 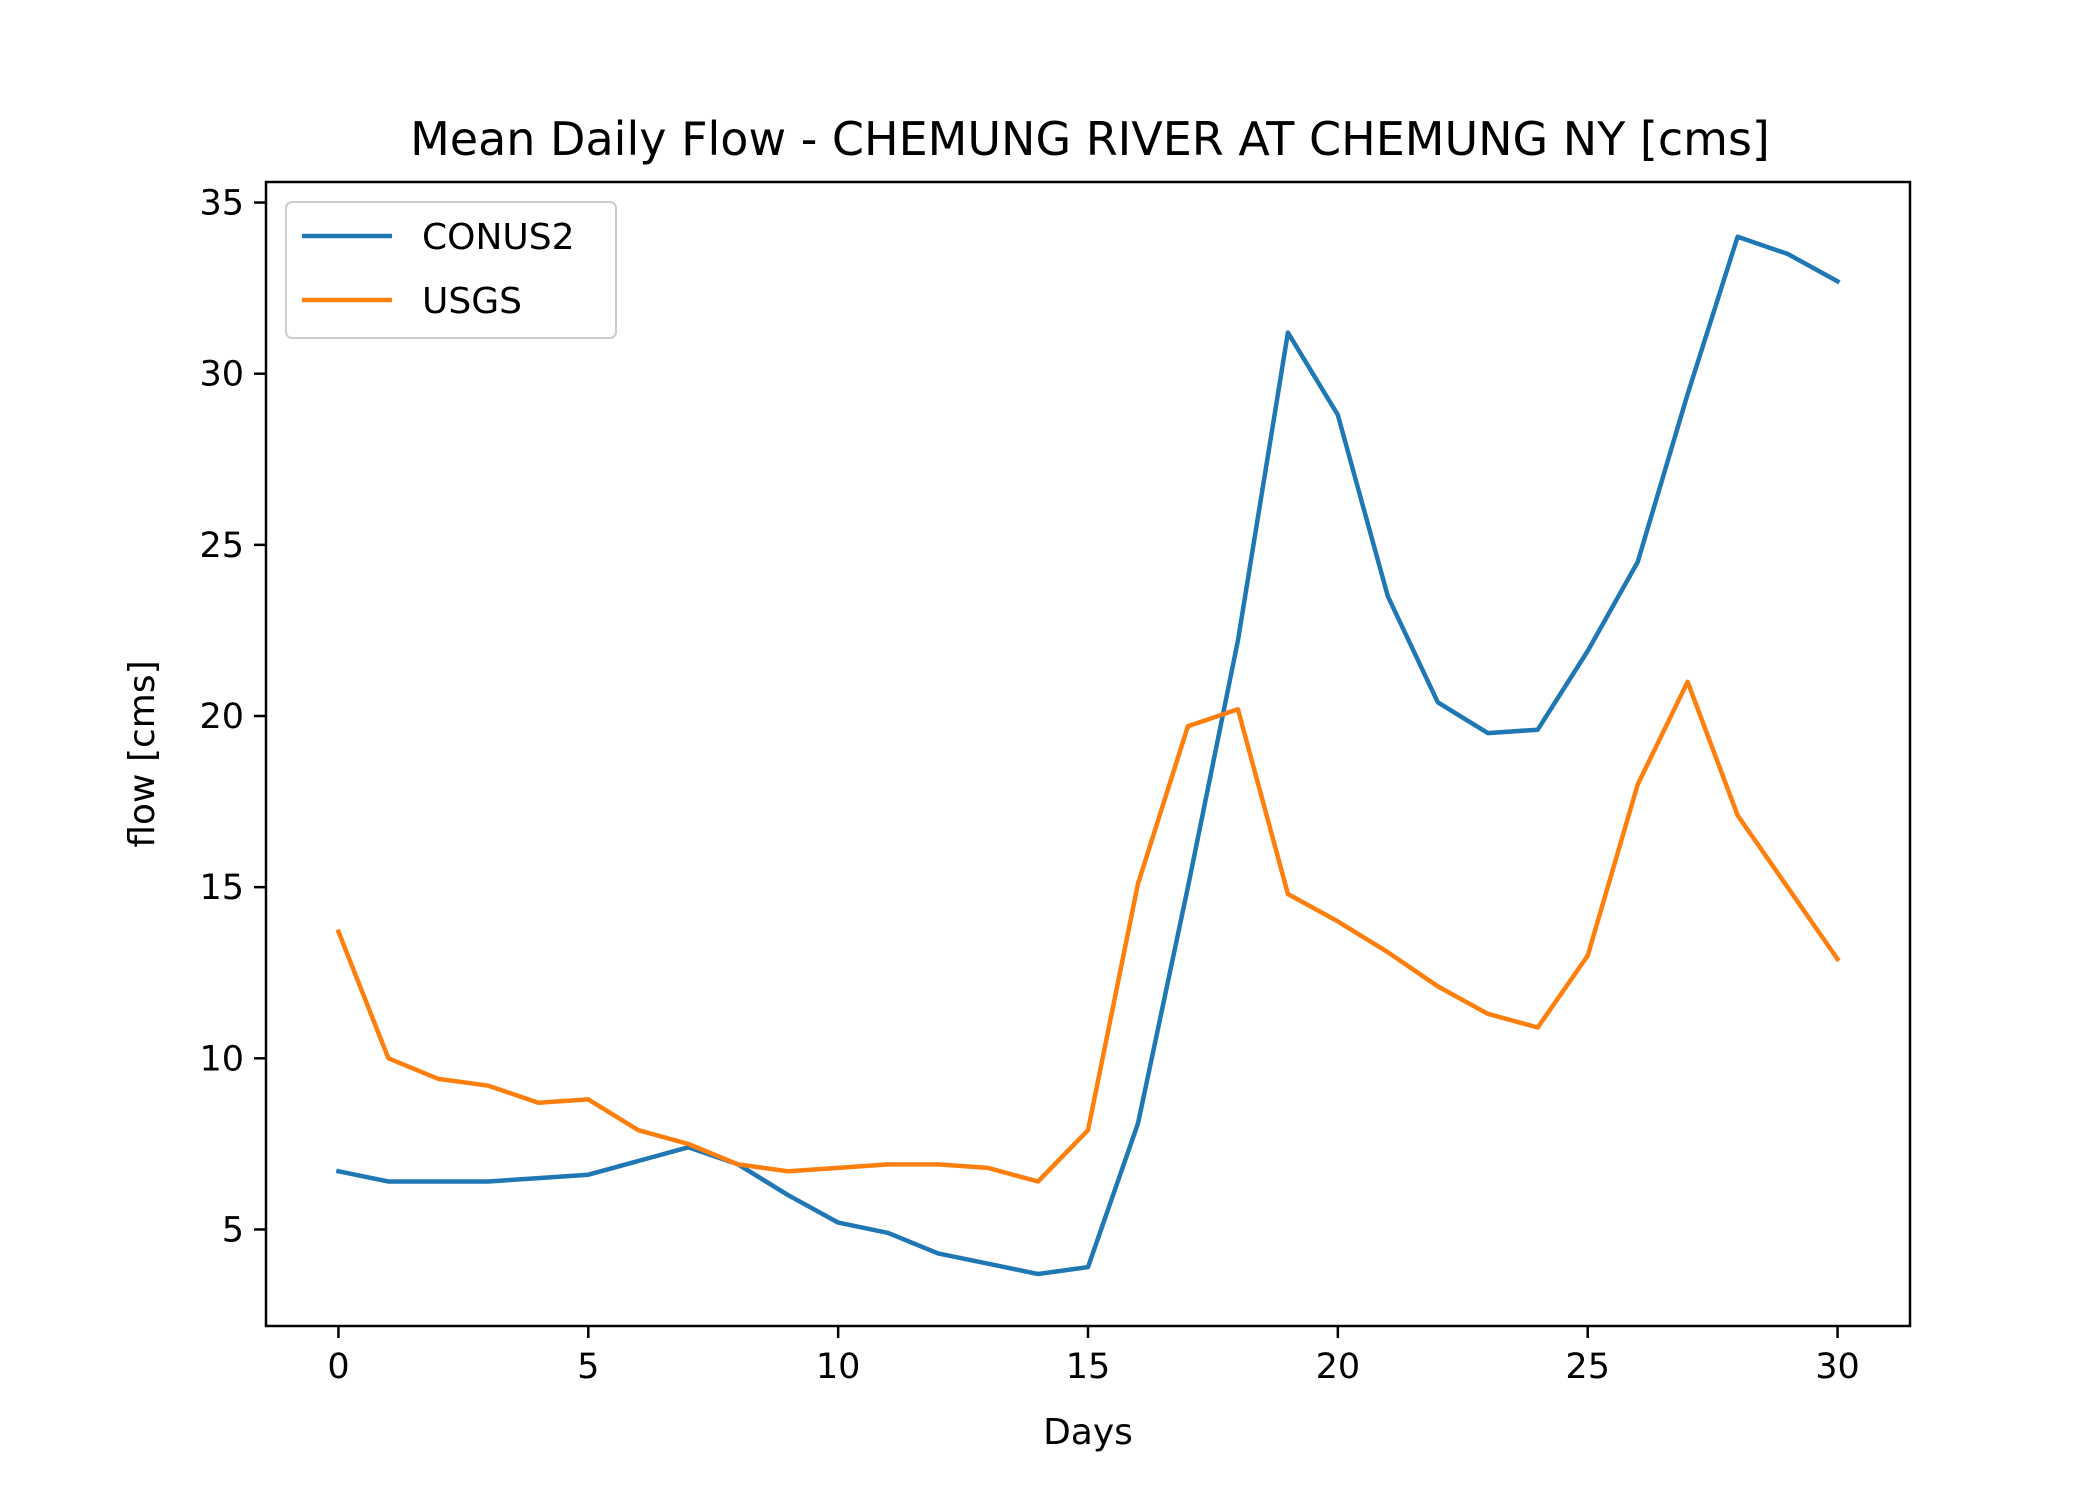 What do you see at coordinates (1088, 1432) in the screenshot?
I see `x-axis-label: Days` at bounding box center [1088, 1432].